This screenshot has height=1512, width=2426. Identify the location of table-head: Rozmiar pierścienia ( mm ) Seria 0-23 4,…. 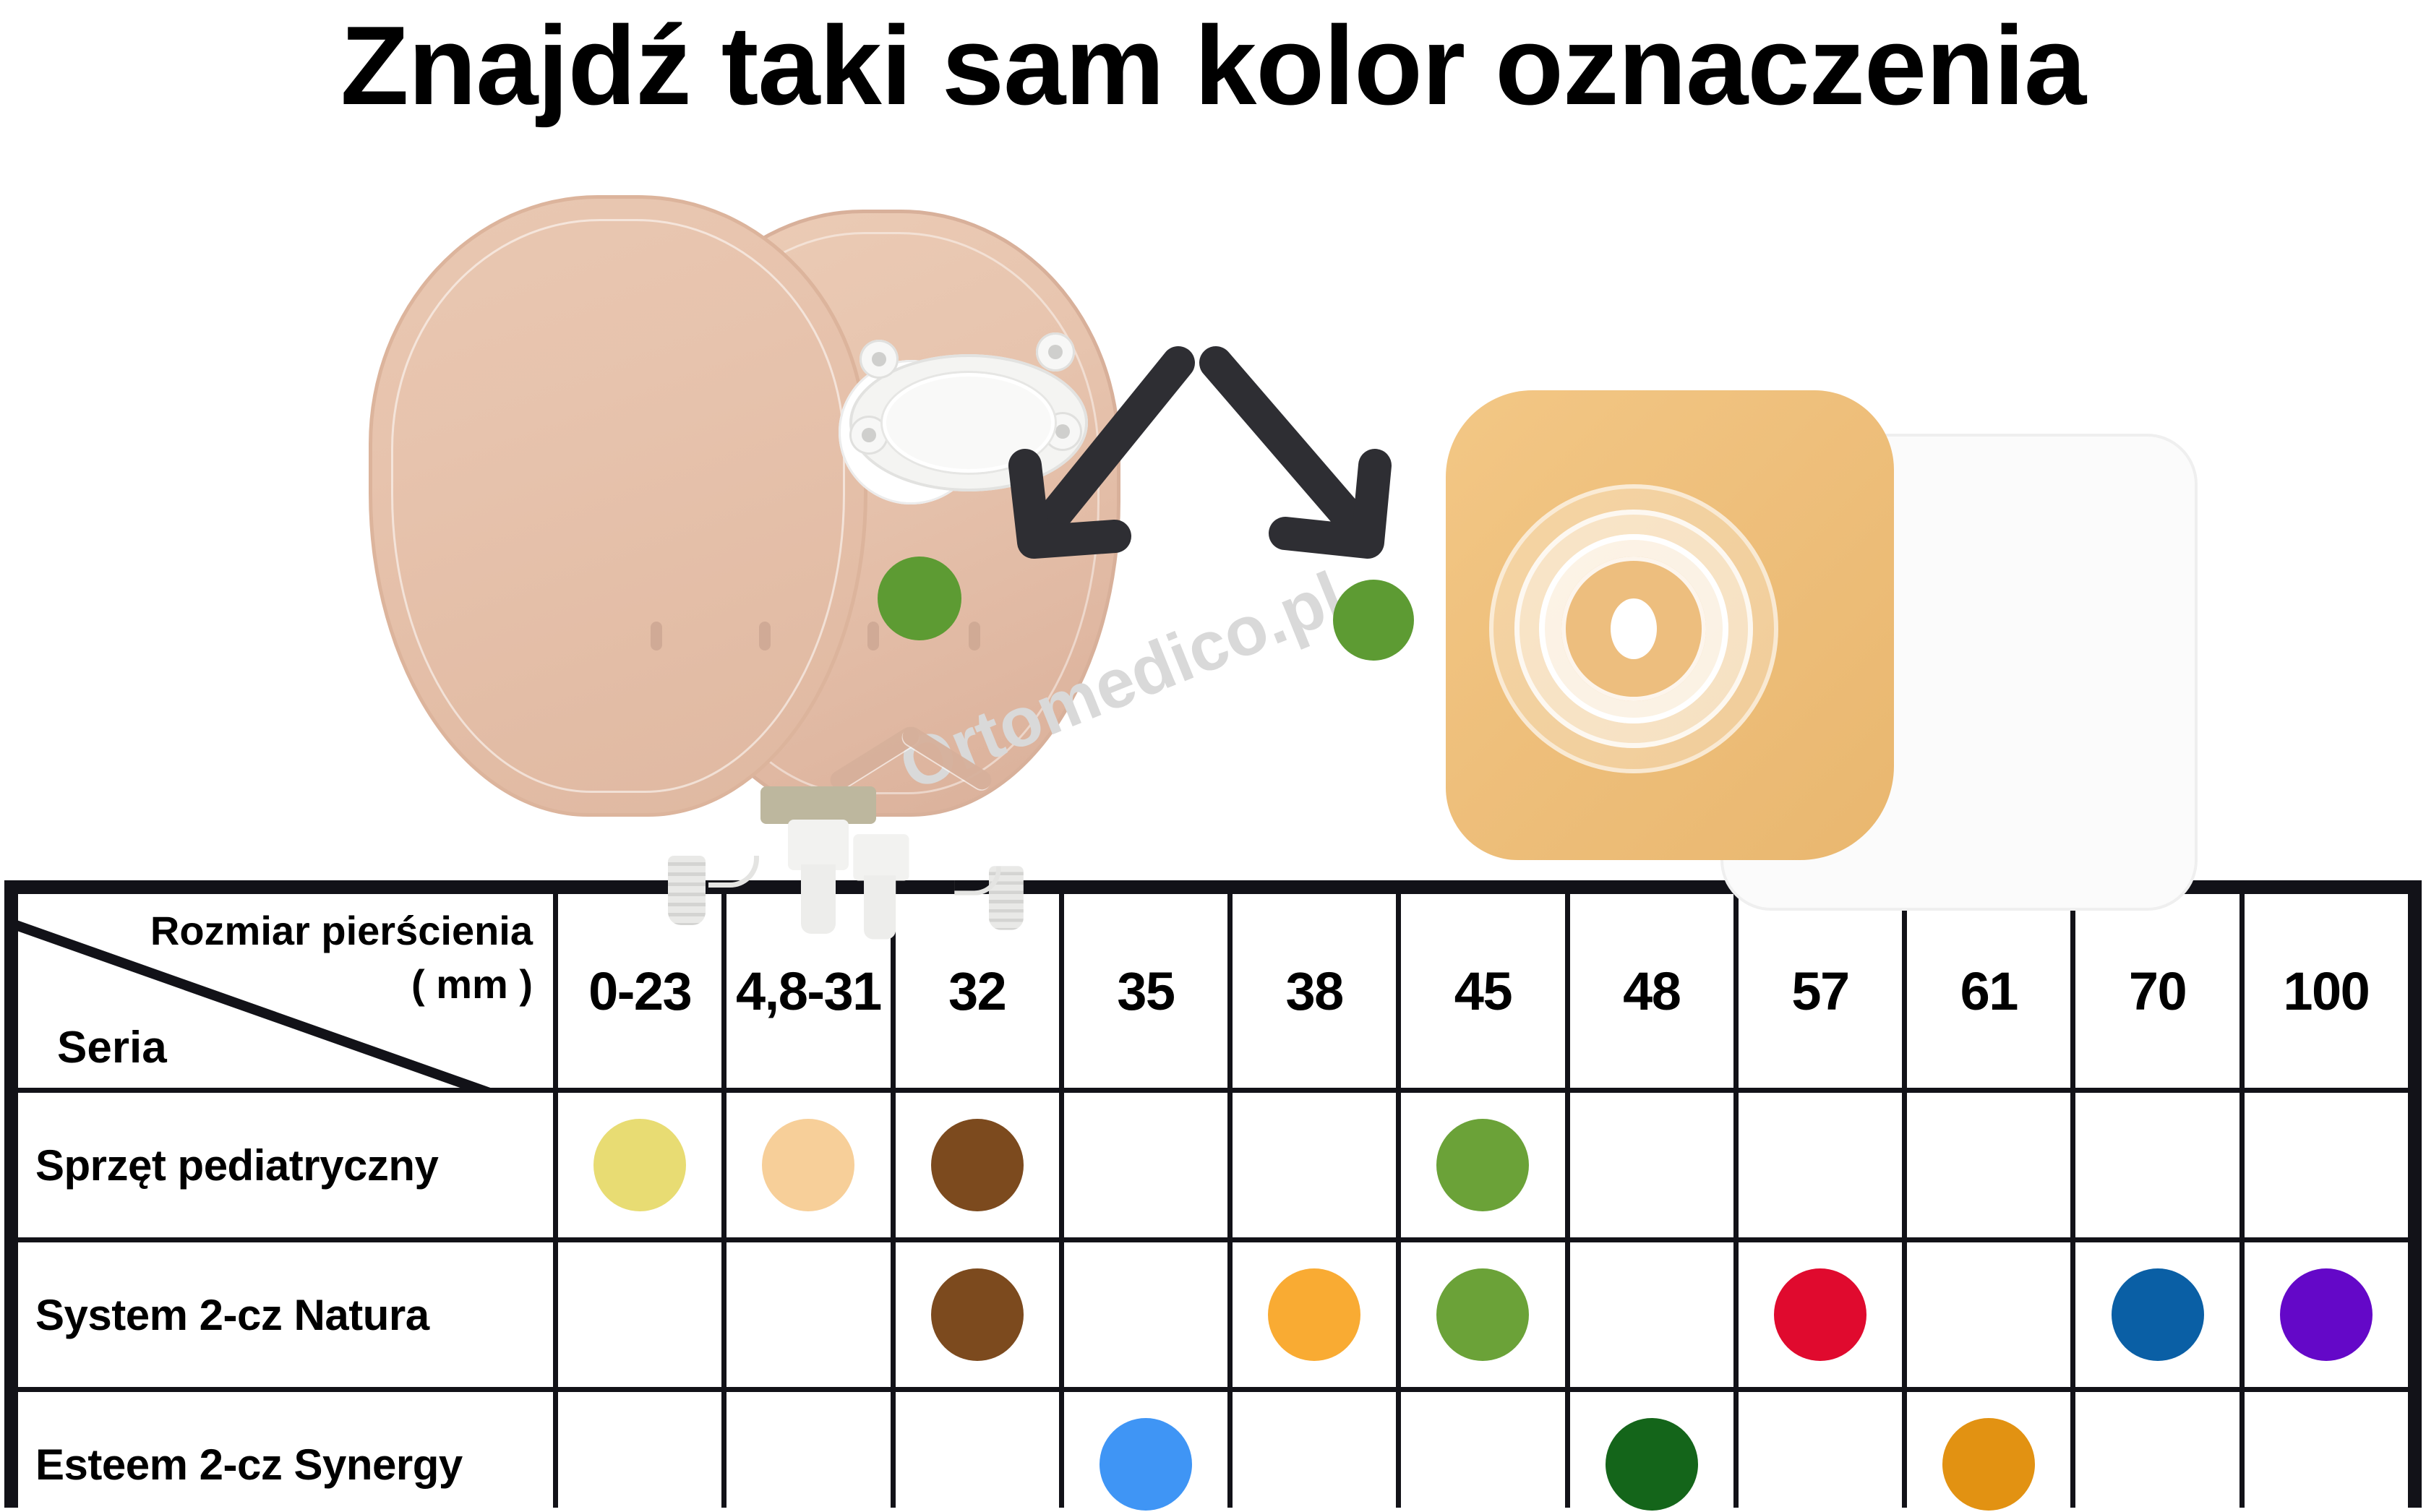
(1213, 991).